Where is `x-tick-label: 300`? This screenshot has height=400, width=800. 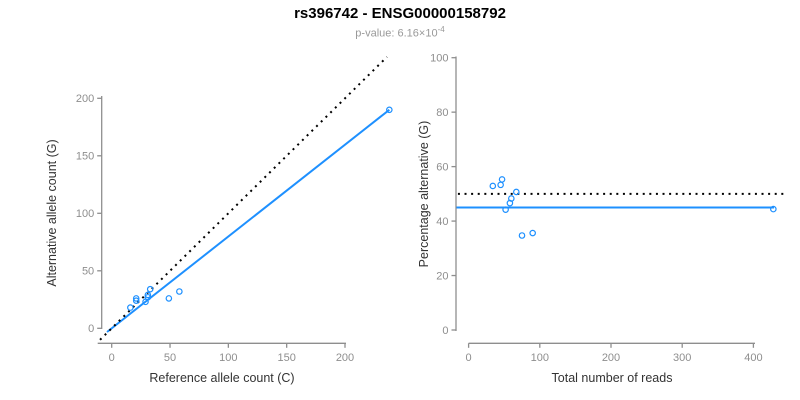
x-tick-label: 300 is located at coordinates (682, 358).